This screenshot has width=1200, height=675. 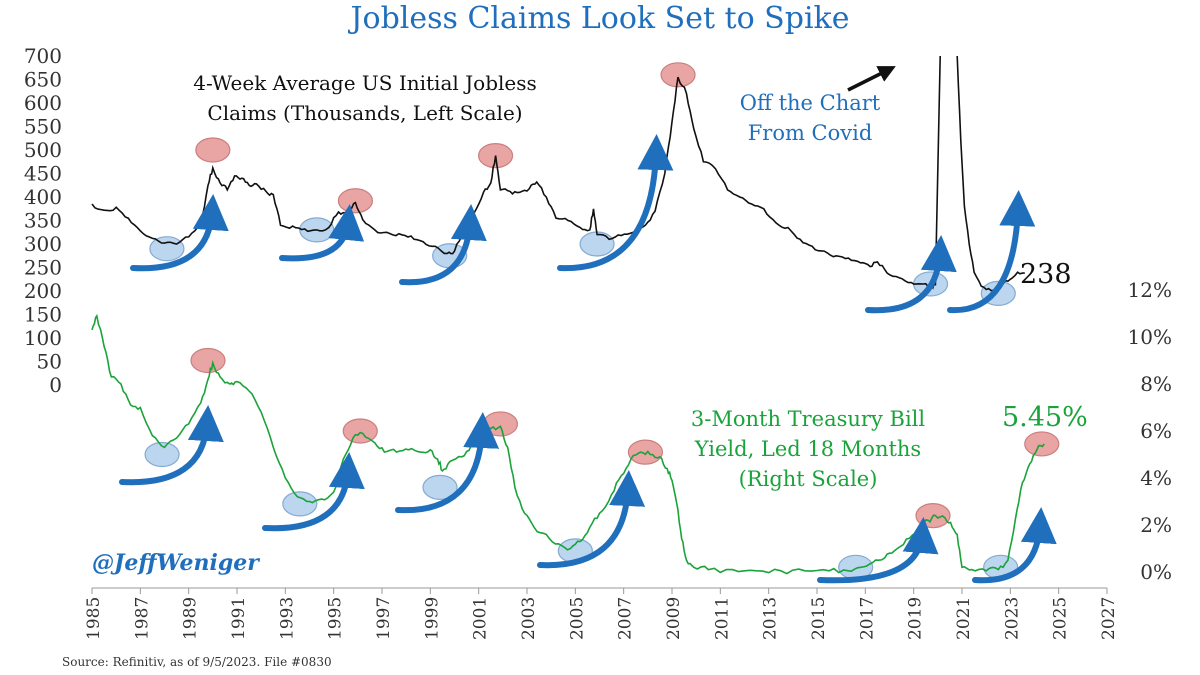 I want to click on left-tick-label: 500, so click(x=43, y=150).